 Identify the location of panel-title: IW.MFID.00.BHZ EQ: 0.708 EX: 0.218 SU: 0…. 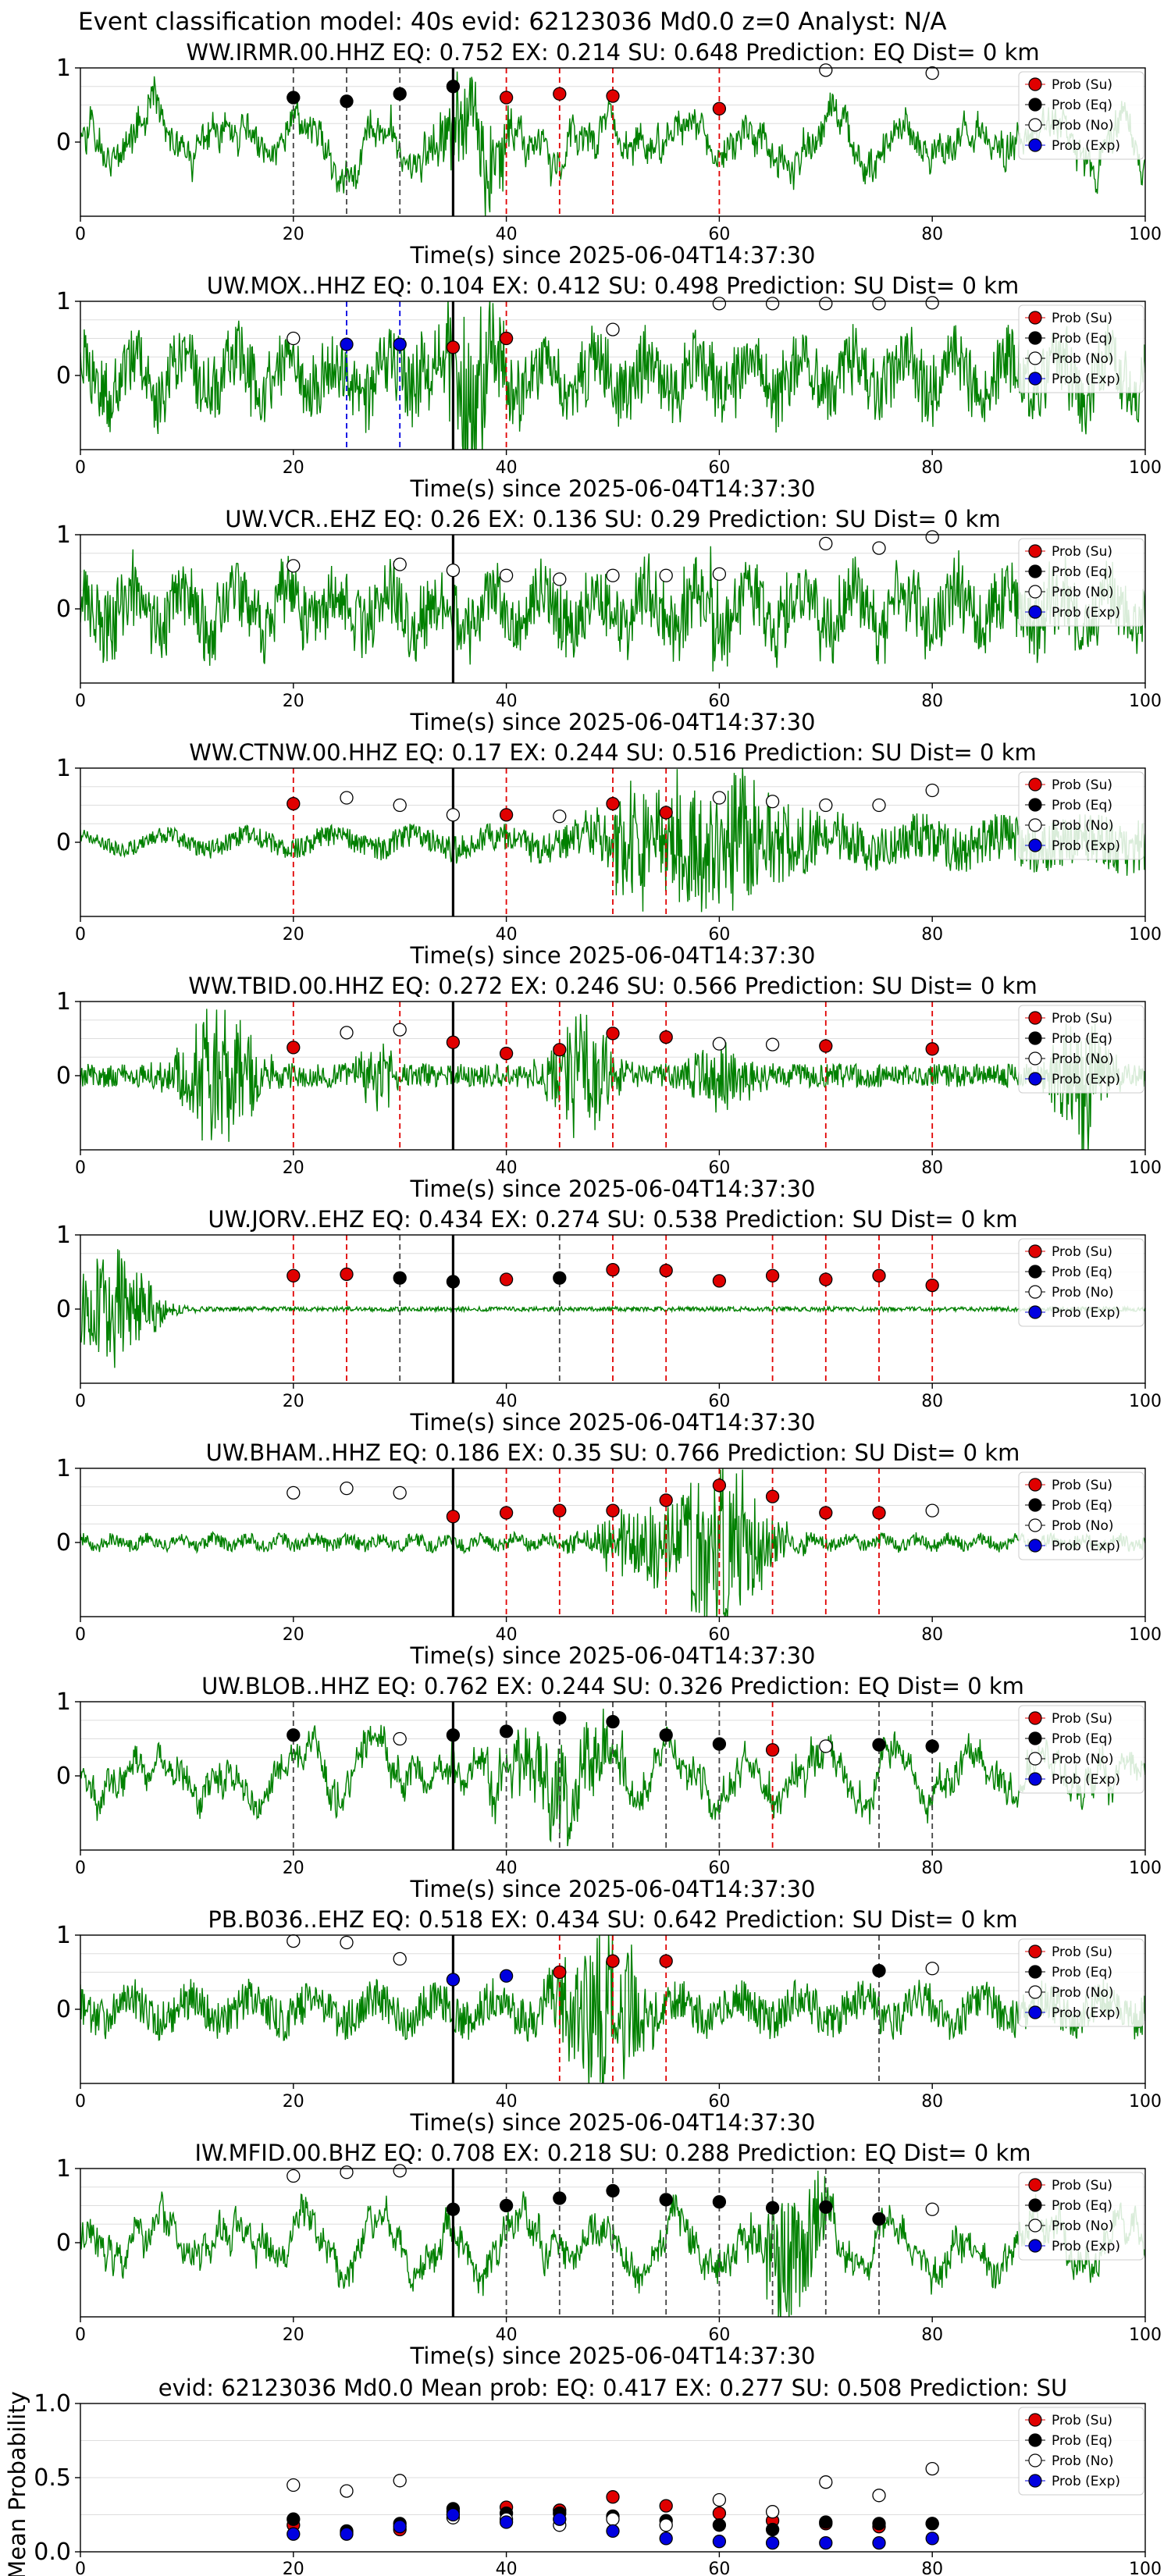
(612, 2153).